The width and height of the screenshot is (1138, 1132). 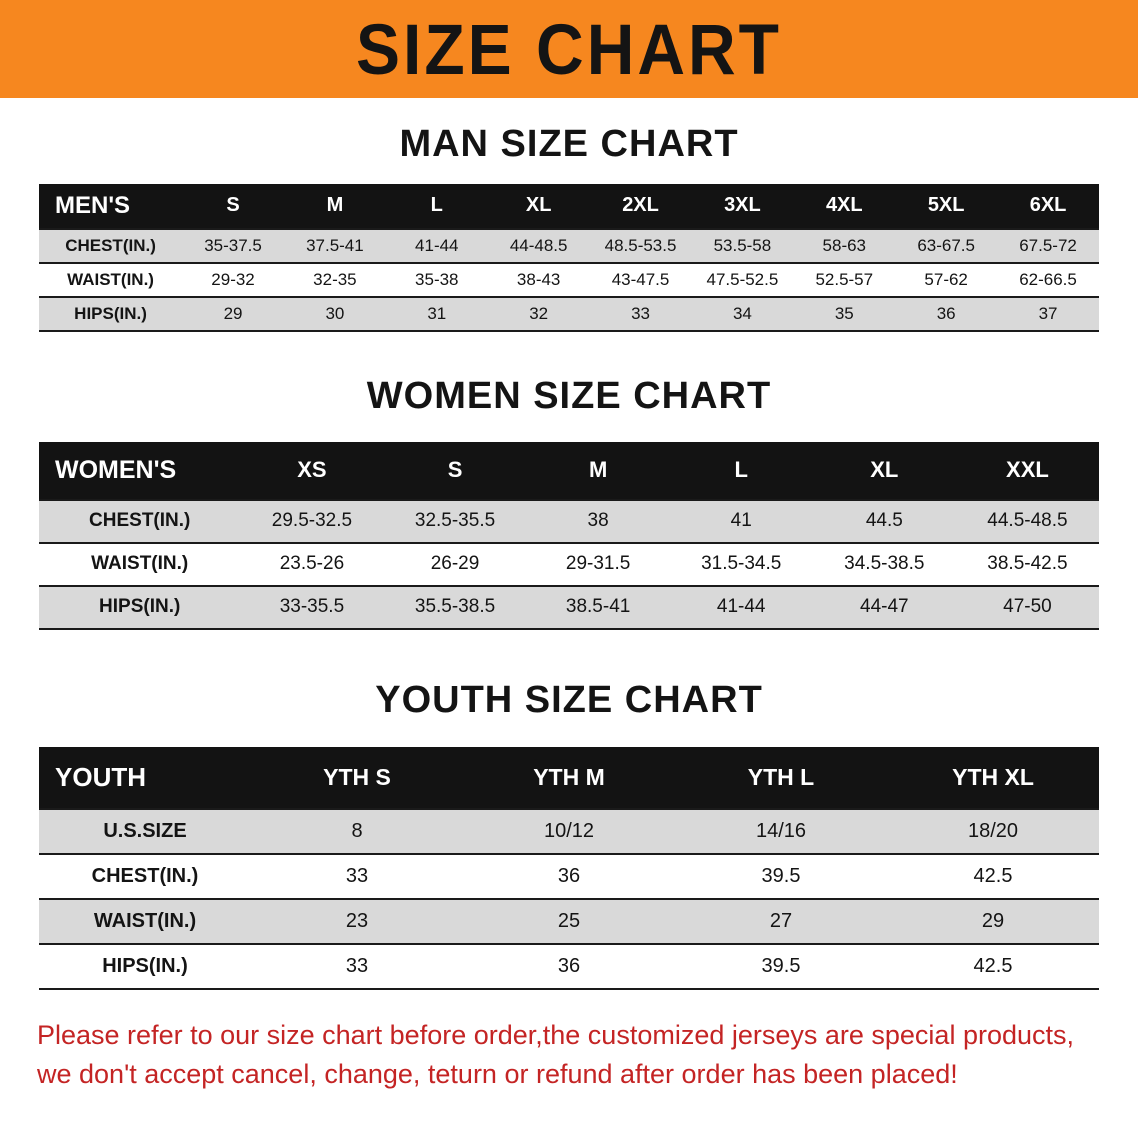 What do you see at coordinates (569, 778) in the screenshot?
I see `table-header-row: YOUTH YTH S YTH M YTH L YTH XL` at bounding box center [569, 778].